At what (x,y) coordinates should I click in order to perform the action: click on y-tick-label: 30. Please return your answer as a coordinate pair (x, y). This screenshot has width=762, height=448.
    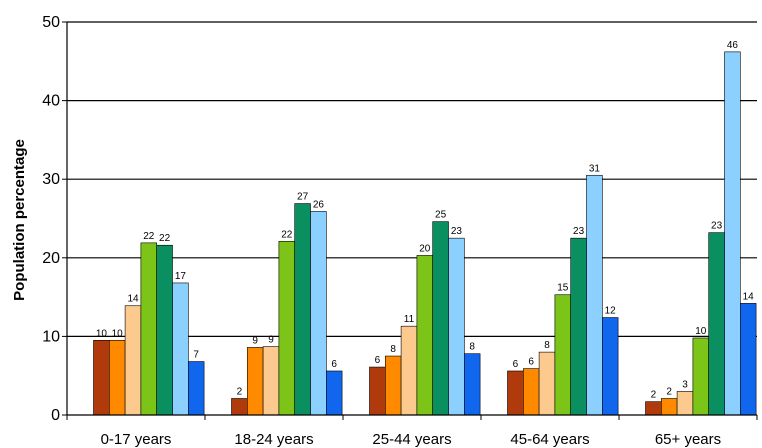
    Looking at the image, I should click on (51, 179).